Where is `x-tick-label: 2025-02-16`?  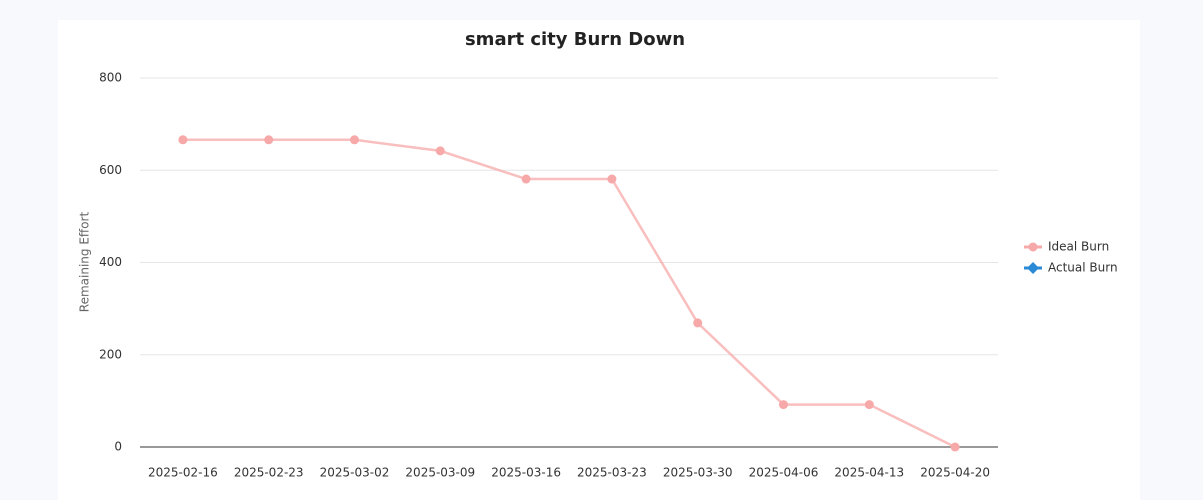
x-tick-label: 2025-02-16 is located at coordinates (183, 473).